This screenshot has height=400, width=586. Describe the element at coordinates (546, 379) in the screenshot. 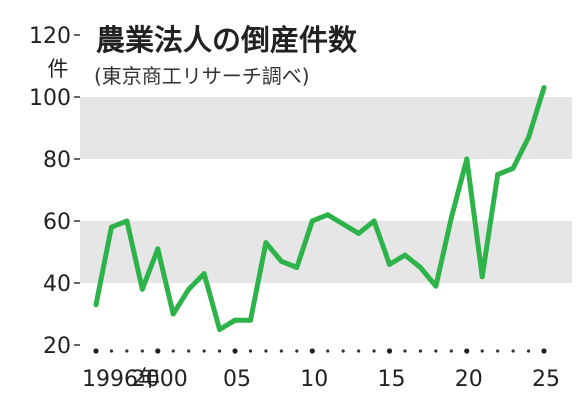

I see `x-tick-label: 25` at that location.